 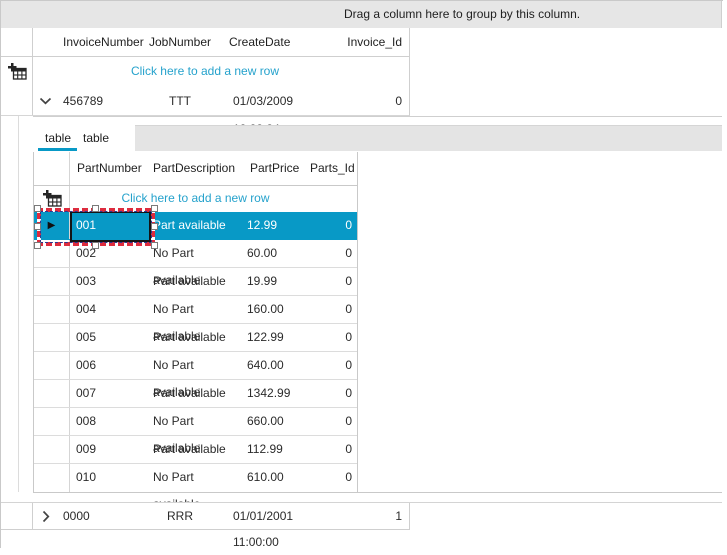 What do you see at coordinates (205, 526) in the screenshot?
I see `master-row-0000: 0000 RRR 01/01/2001 11:00:00 1` at bounding box center [205, 526].